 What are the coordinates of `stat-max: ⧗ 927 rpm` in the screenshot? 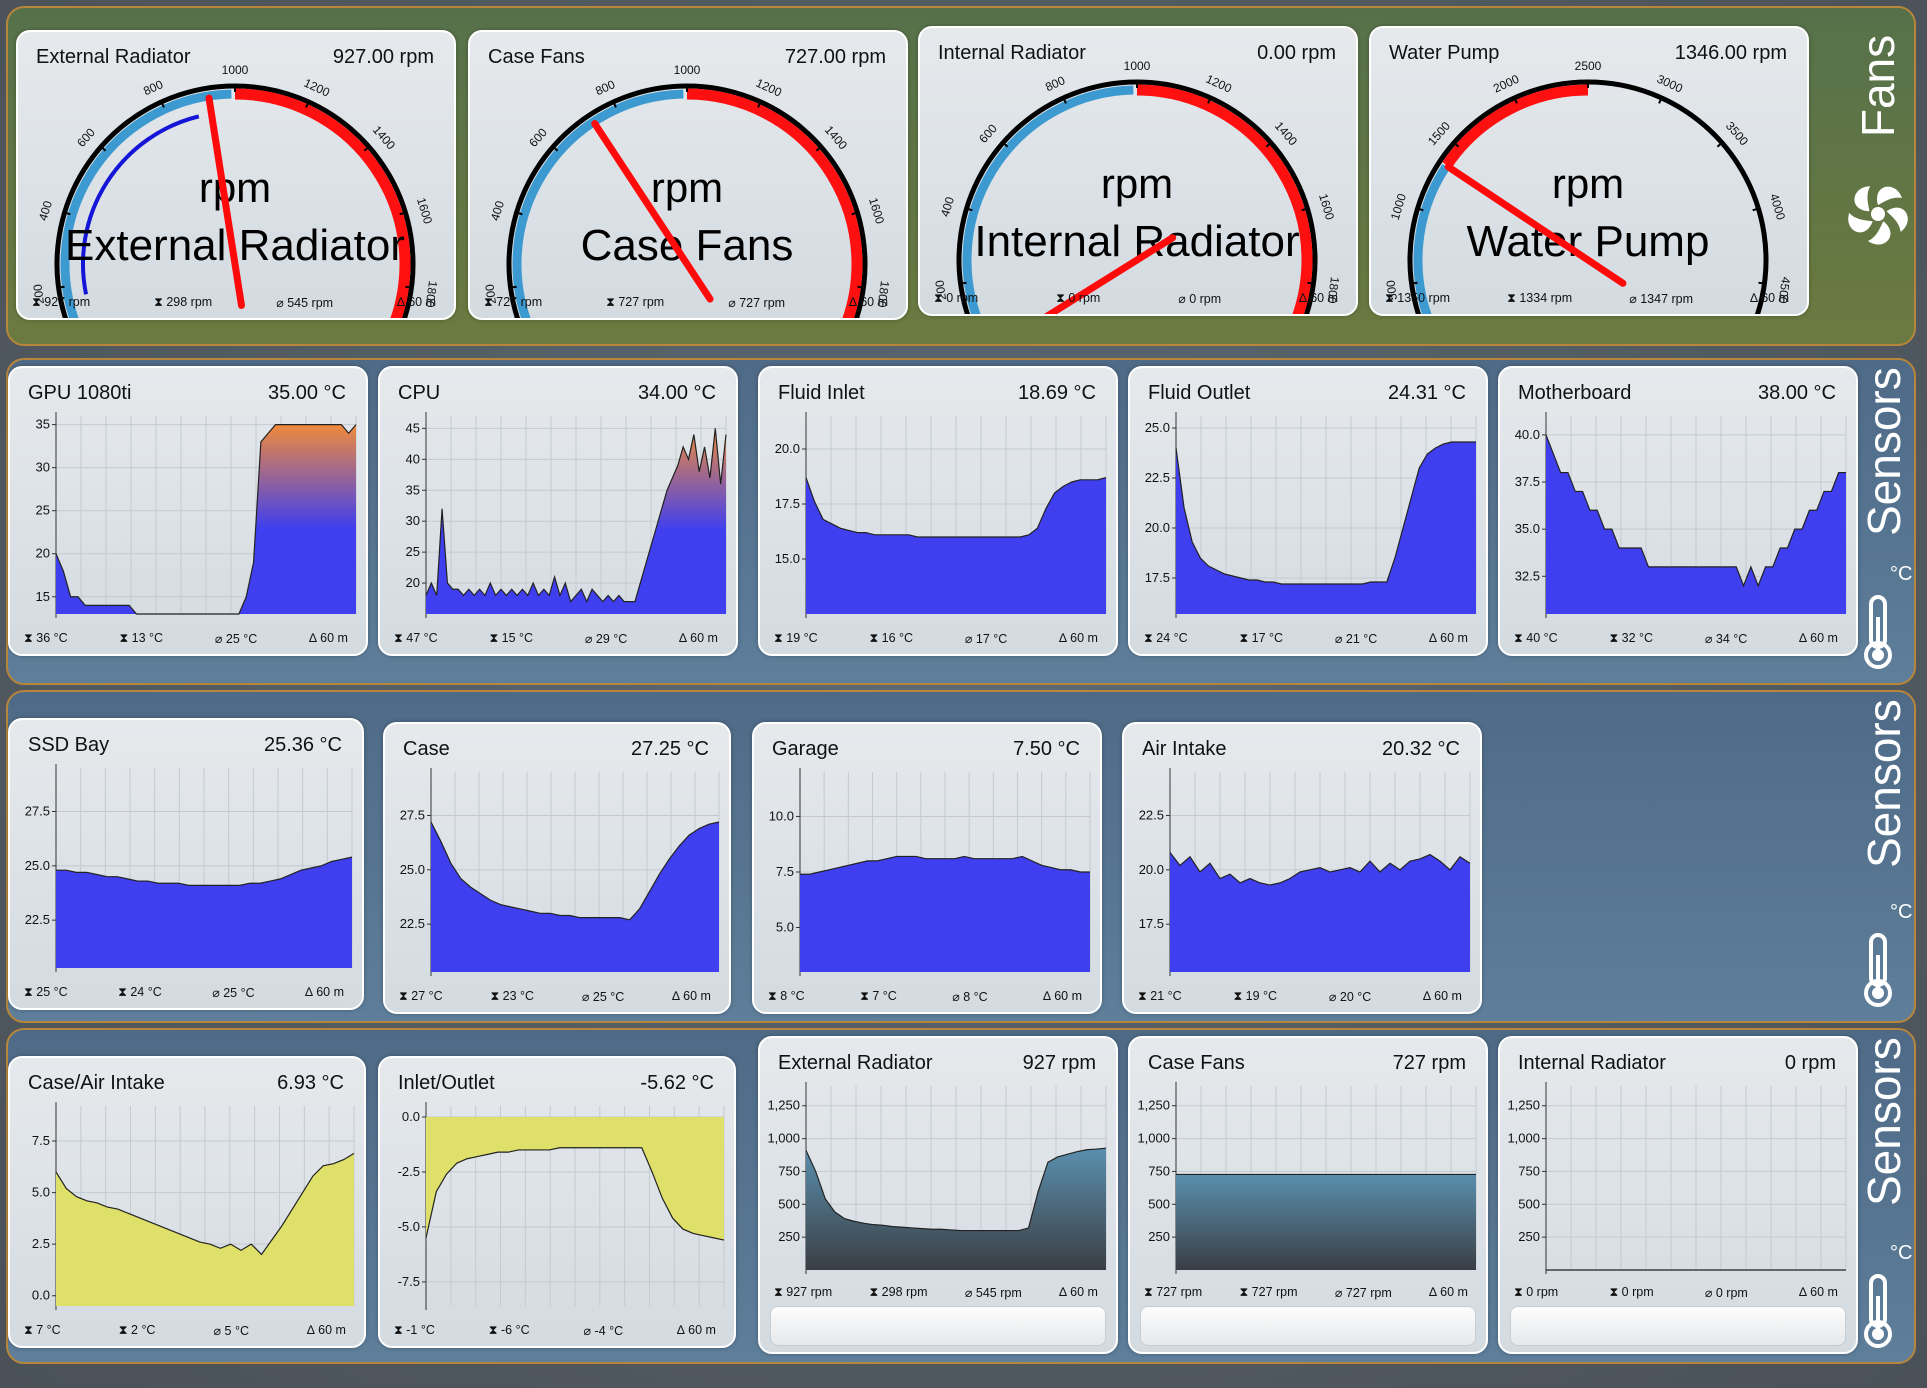 It's located at (61, 302).